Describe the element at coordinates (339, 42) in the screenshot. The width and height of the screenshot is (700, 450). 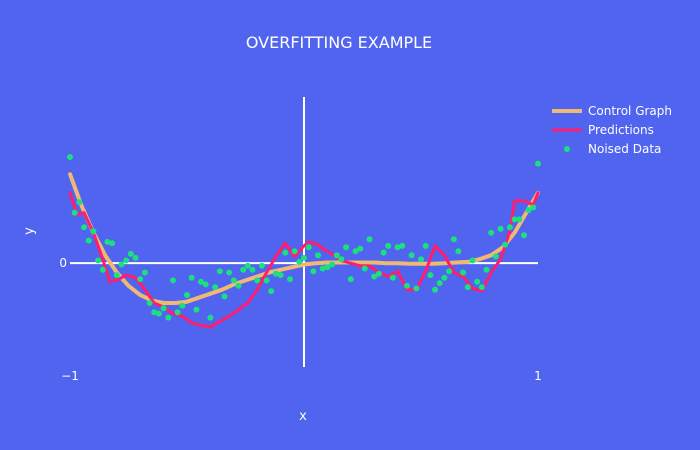
I see `chart-title: OVERFITTING EXAMPLE` at that location.